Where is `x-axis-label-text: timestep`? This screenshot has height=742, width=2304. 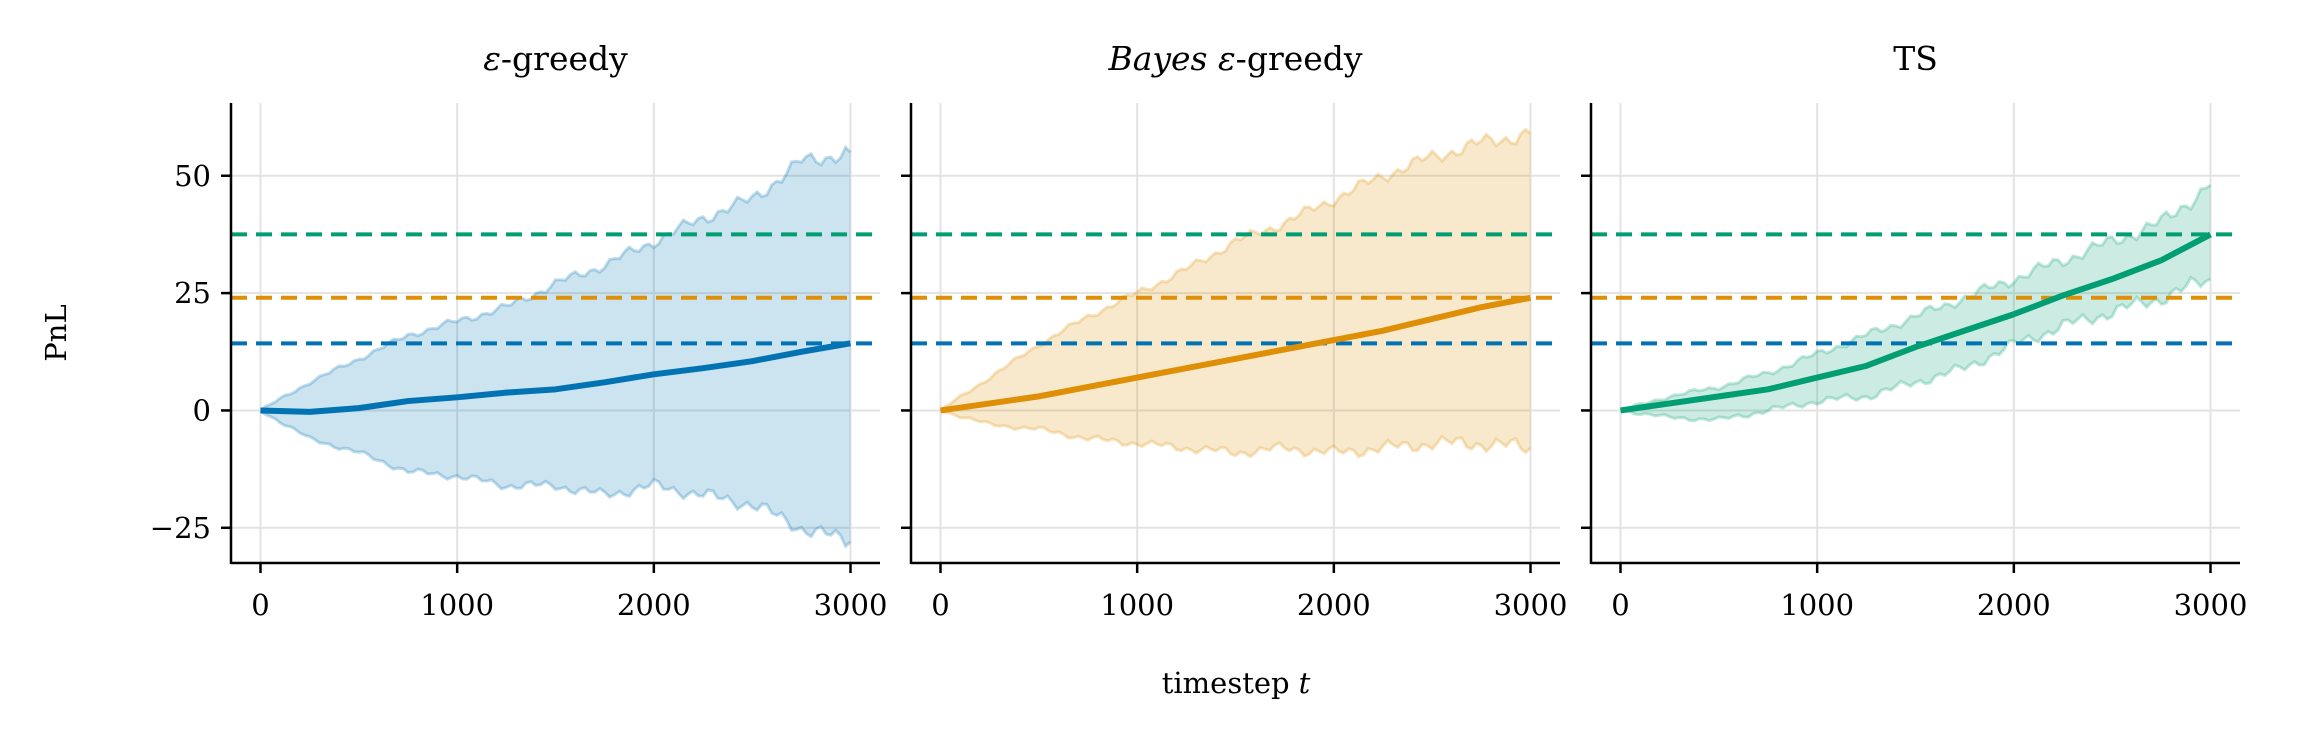 x-axis-label-text: timestep is located at coordinates (1226, 683).